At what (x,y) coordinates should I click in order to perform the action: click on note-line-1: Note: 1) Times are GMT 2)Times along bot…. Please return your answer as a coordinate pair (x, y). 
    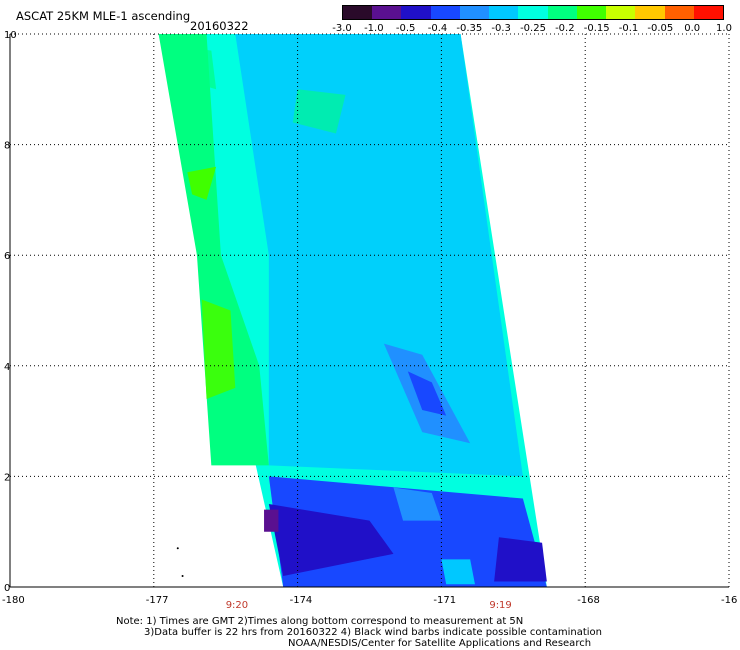
    Looking at the image, I should click on (320, 621).